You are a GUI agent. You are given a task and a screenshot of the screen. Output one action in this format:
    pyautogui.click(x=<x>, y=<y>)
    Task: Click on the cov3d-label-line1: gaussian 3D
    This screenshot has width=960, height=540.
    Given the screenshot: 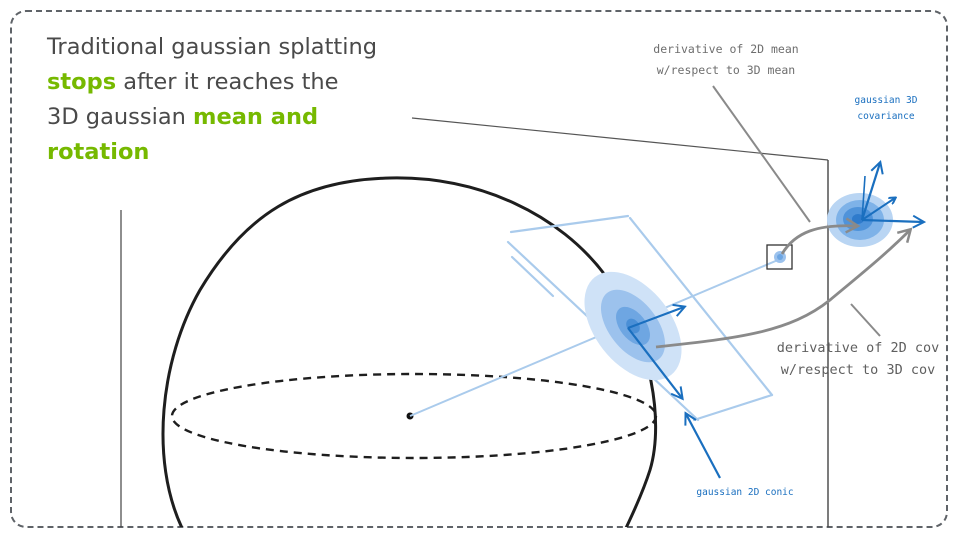 What is the action you would take?
    pyautogui.click(x=886, y=100)
    